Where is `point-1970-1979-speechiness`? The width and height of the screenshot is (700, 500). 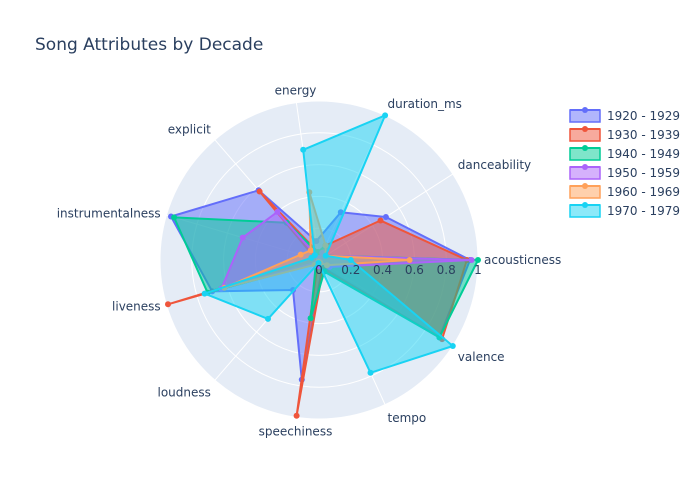 point-1970-1979-speechiness is located at coordinates (318, 263).